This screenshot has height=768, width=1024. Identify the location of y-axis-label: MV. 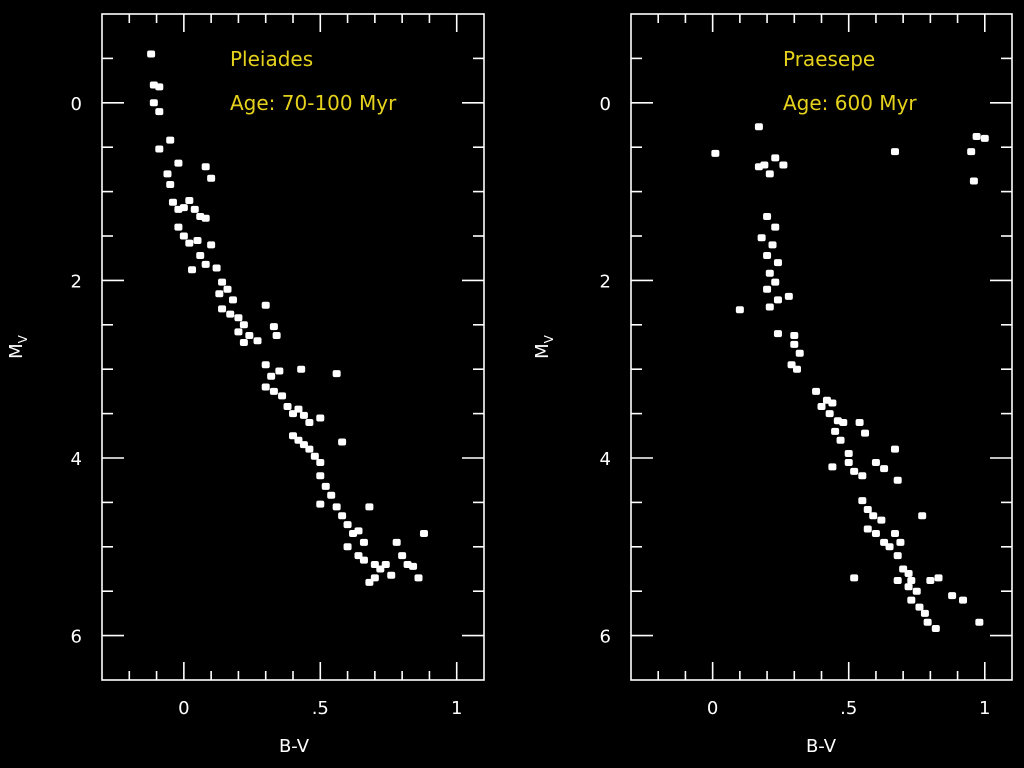
(544, 346).